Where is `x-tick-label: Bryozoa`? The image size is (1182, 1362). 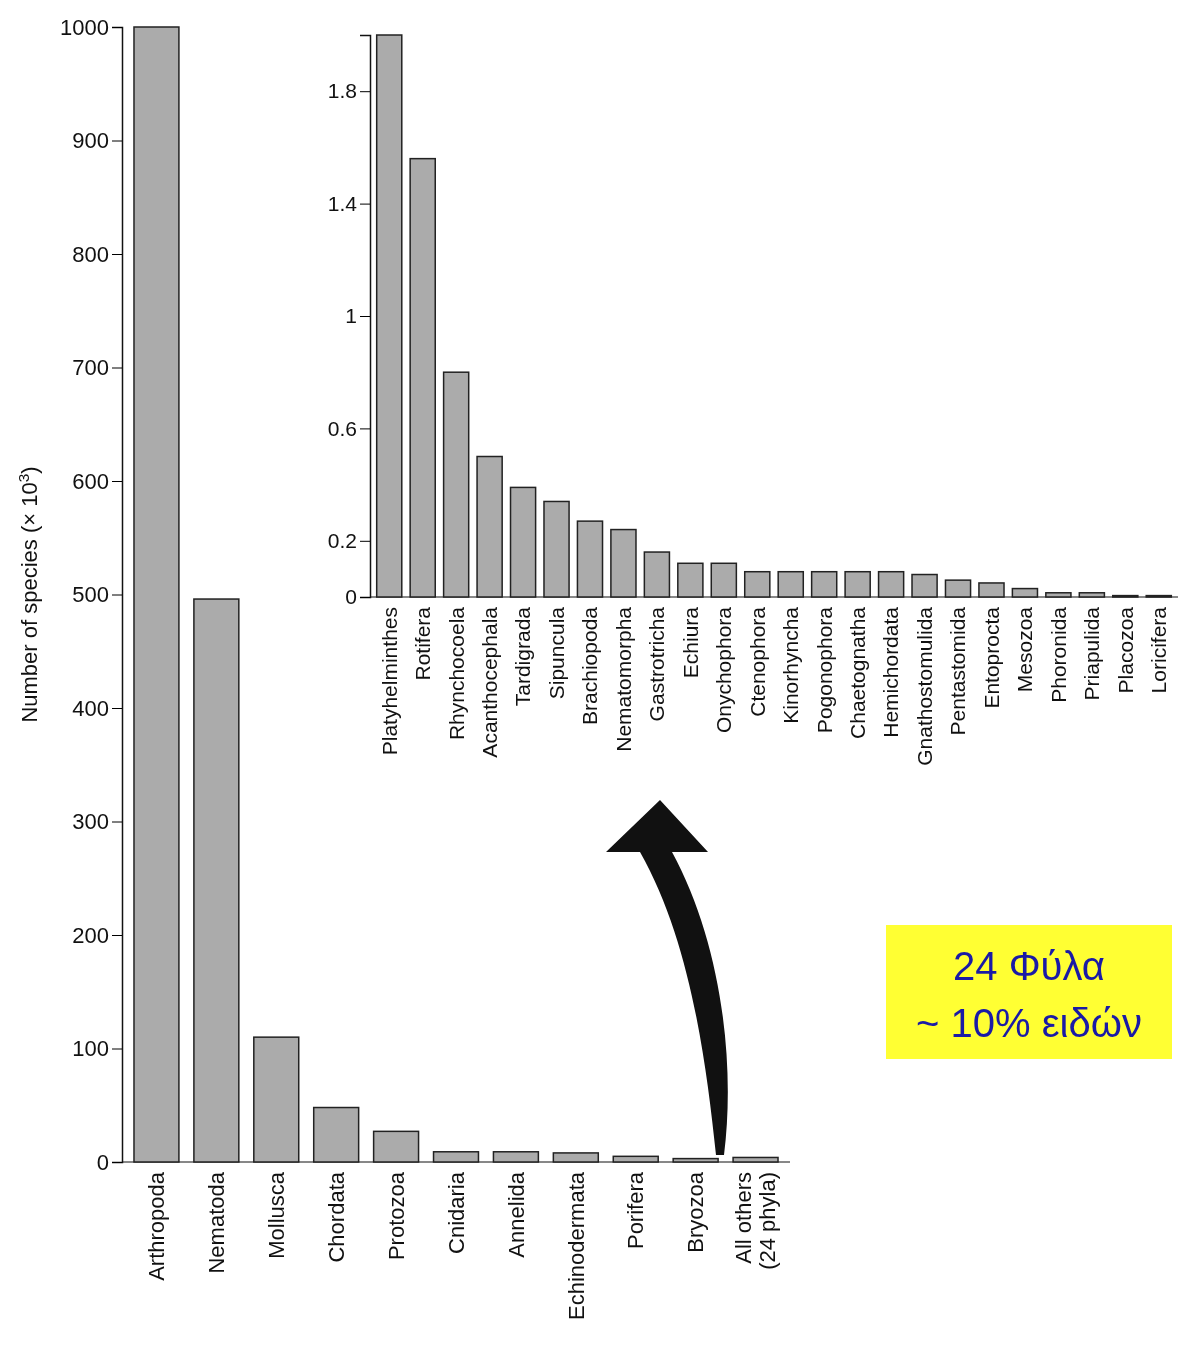 x-tick-label: Bryozoa is located at coordinates (696, 1212).